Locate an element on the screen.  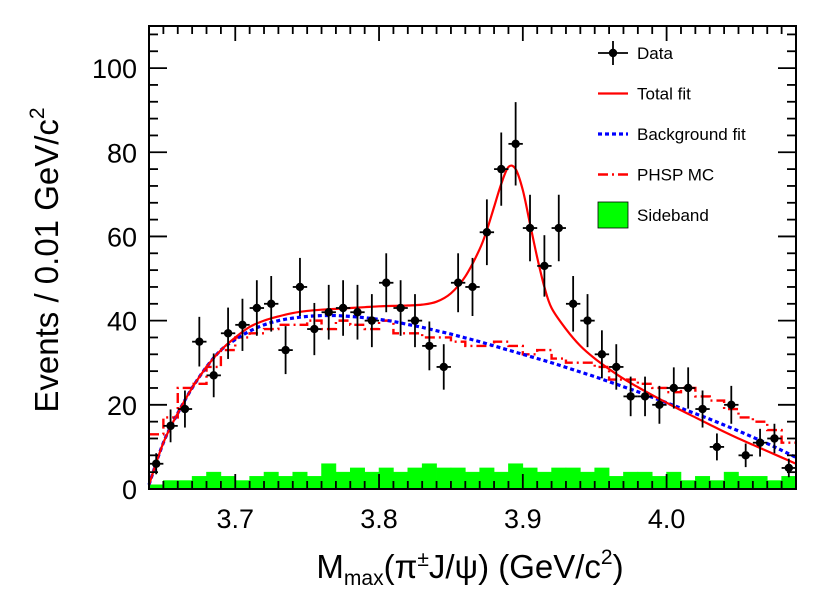
x-tick-label: 3.9 is located at coordinates (523, 519).